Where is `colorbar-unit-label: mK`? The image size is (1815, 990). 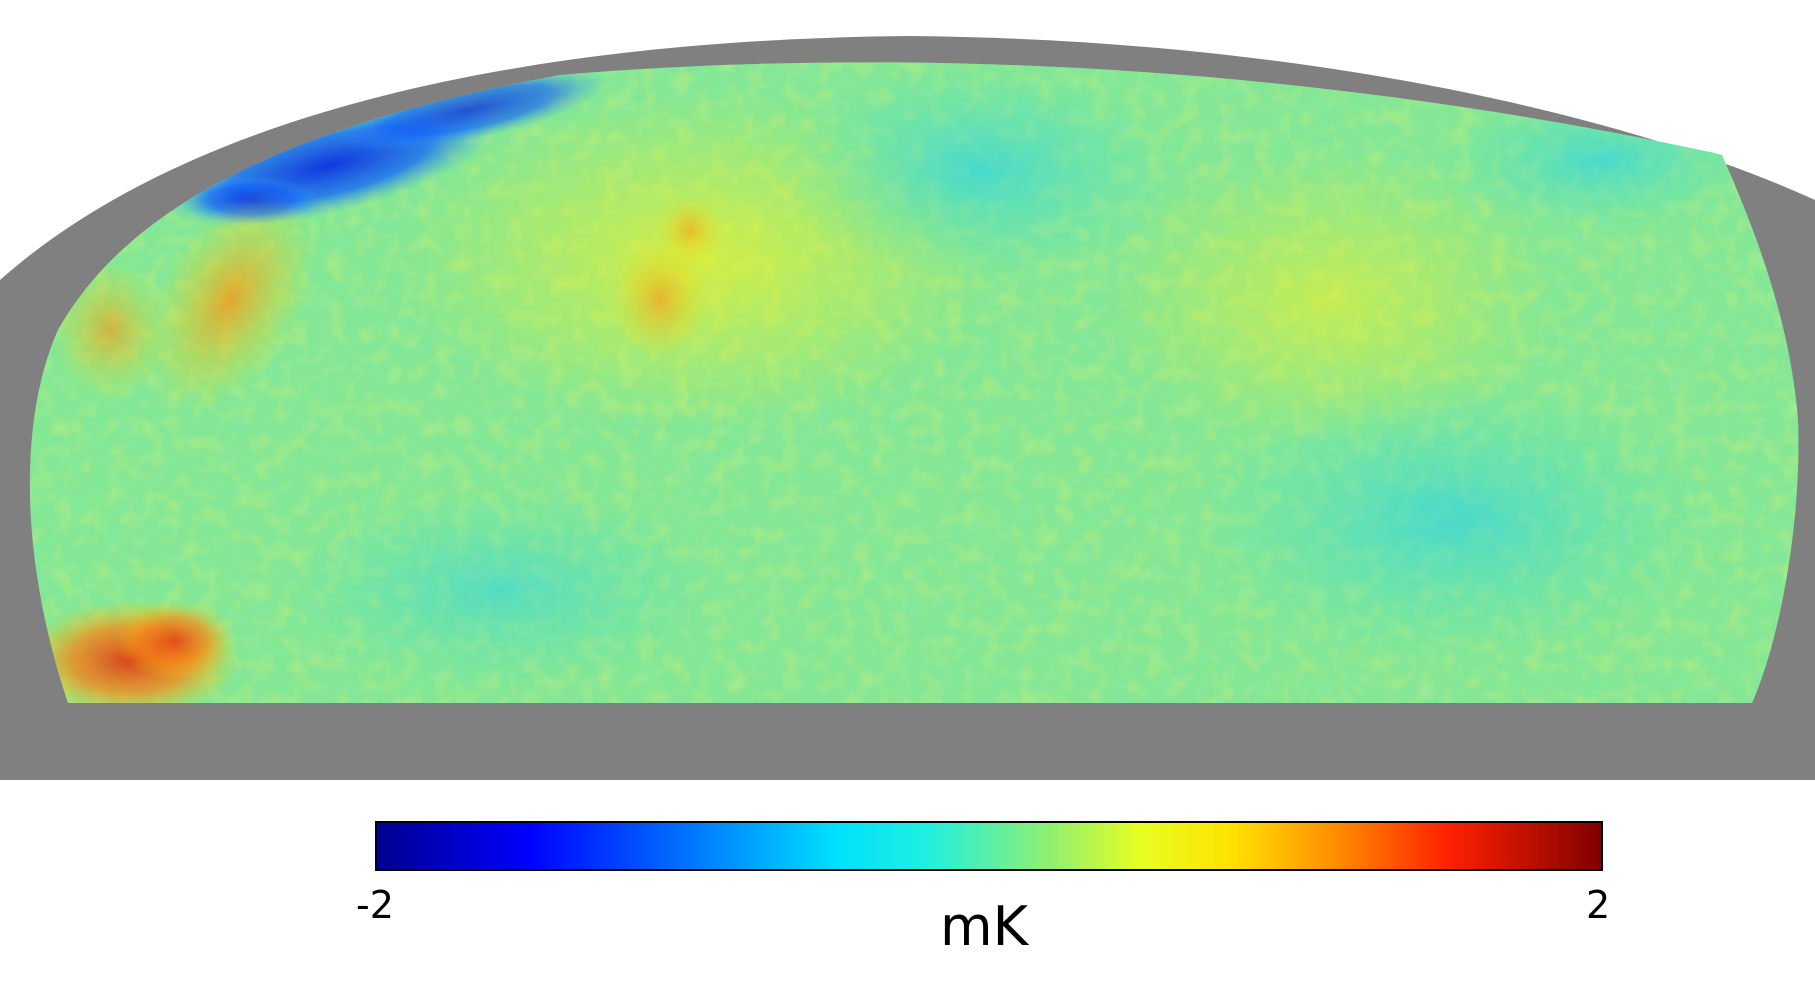
colorbar-unit-label: mK is located at coordinates (984, 926).